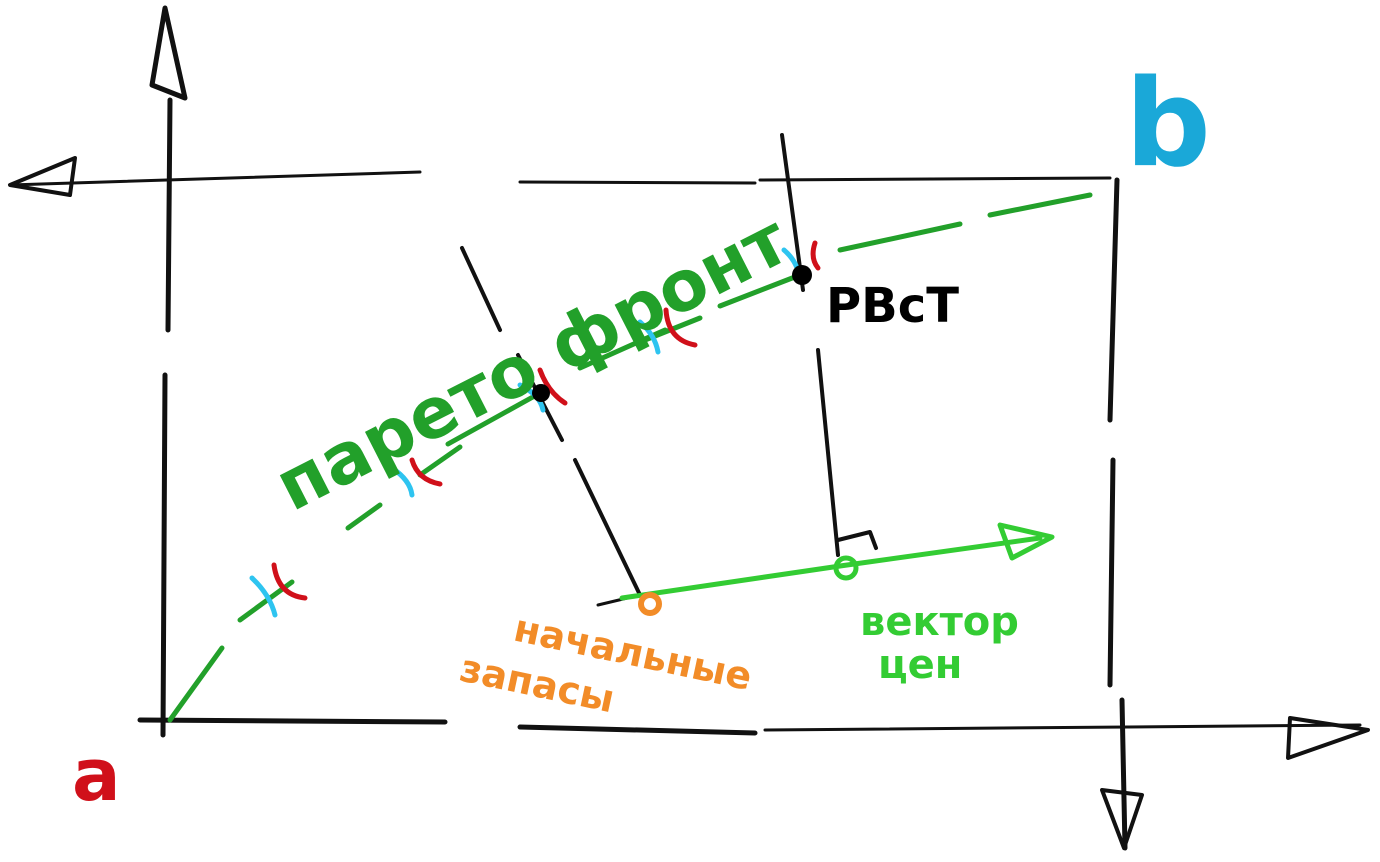 This screenshot has width=1380, height=862. I want to click on endowment-point, so click(650, 604).